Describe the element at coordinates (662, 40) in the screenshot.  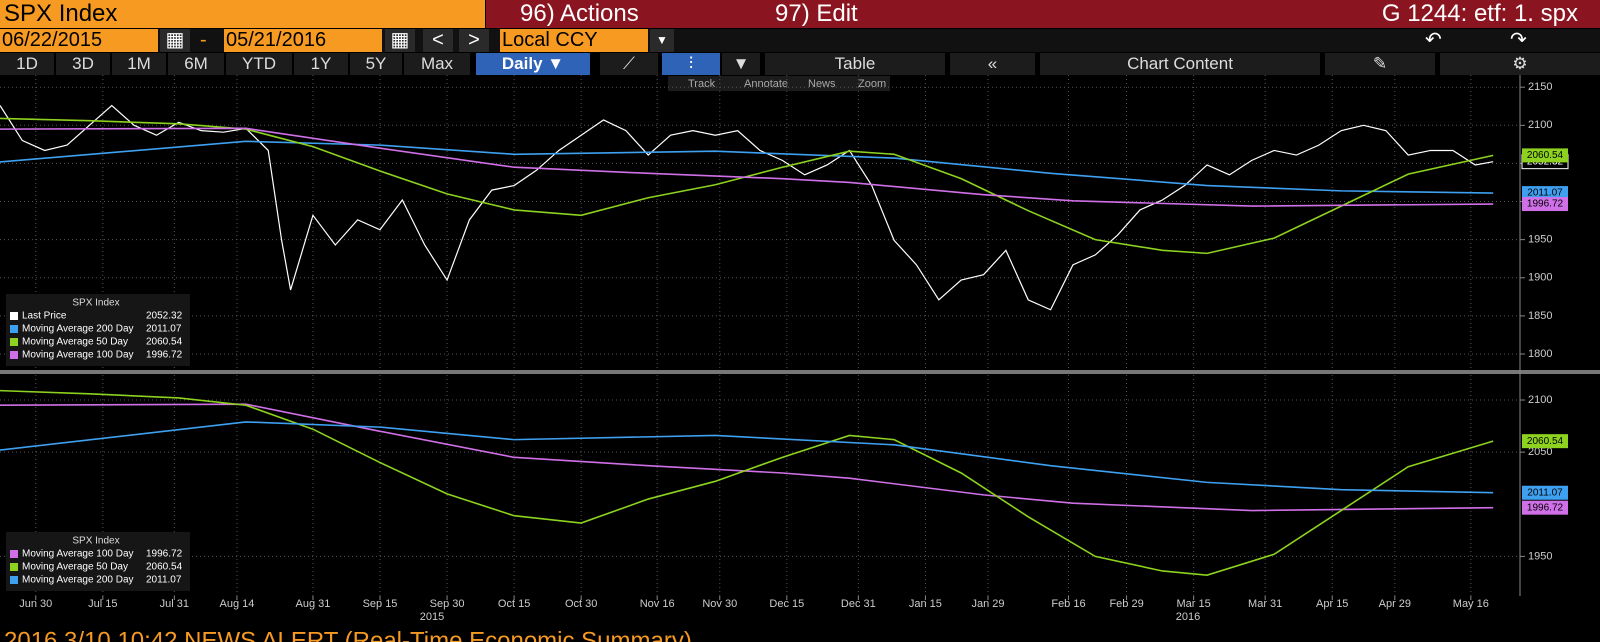
I see `currency-dropdown: ▼` at that location.